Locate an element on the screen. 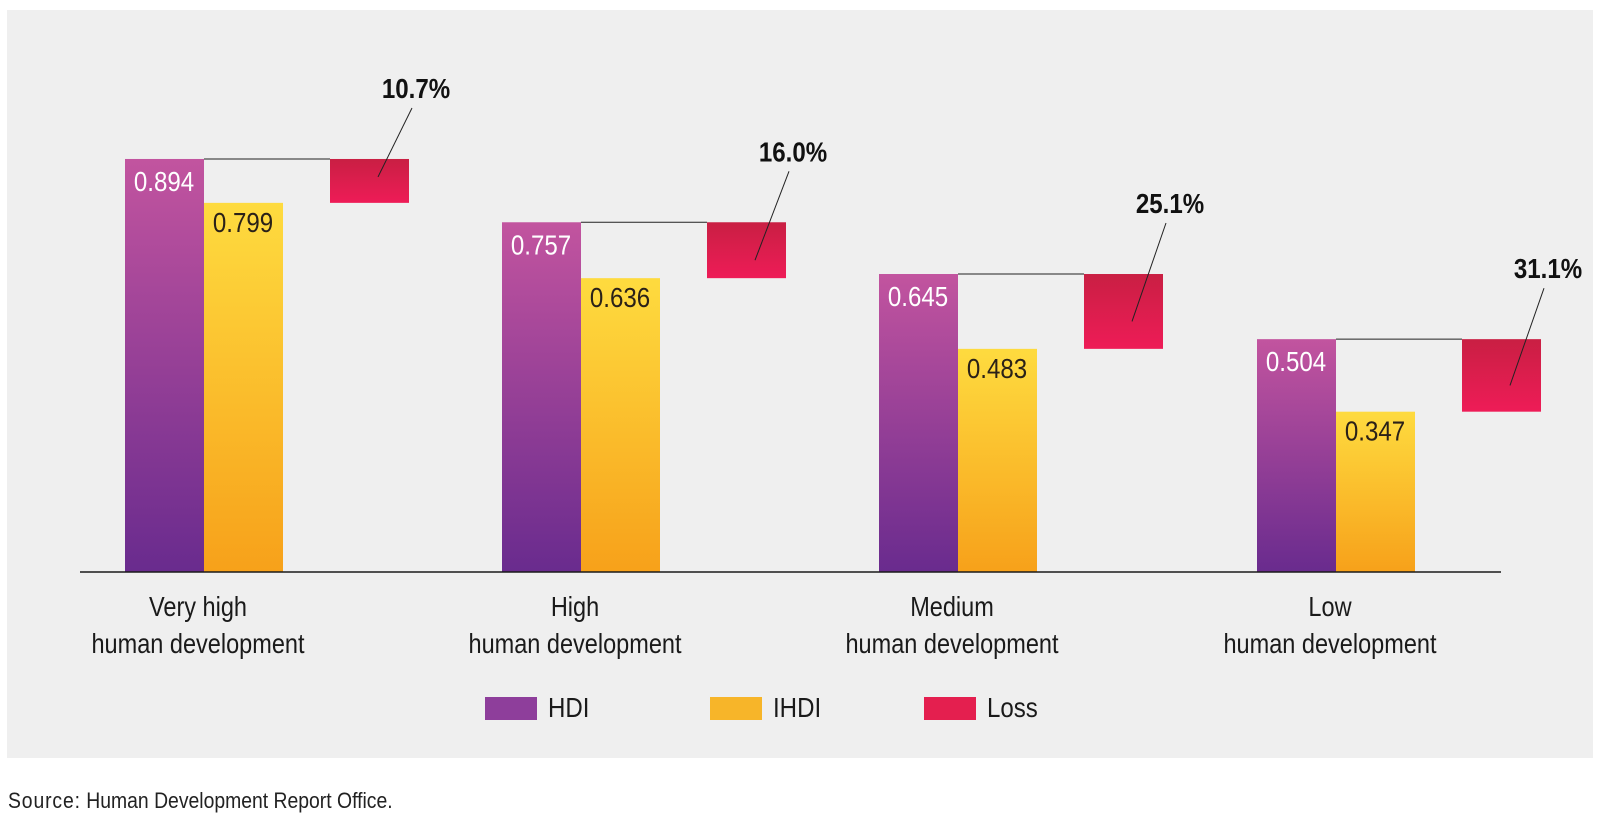 The image size is (1600, 826). category-label-line1-0: Very high is located at coordinates (198, 607).